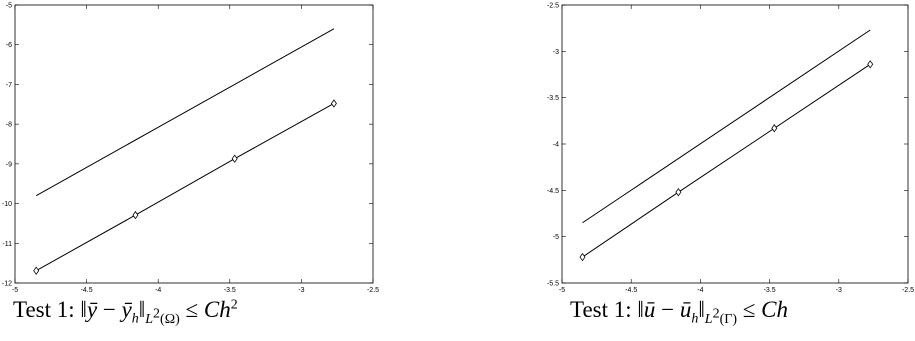 The image size is (915, 341). What do you see at coordinates (9, 85) in the screenshot?
I see `y-tick-label: -7` at bounding box center [9, 85].